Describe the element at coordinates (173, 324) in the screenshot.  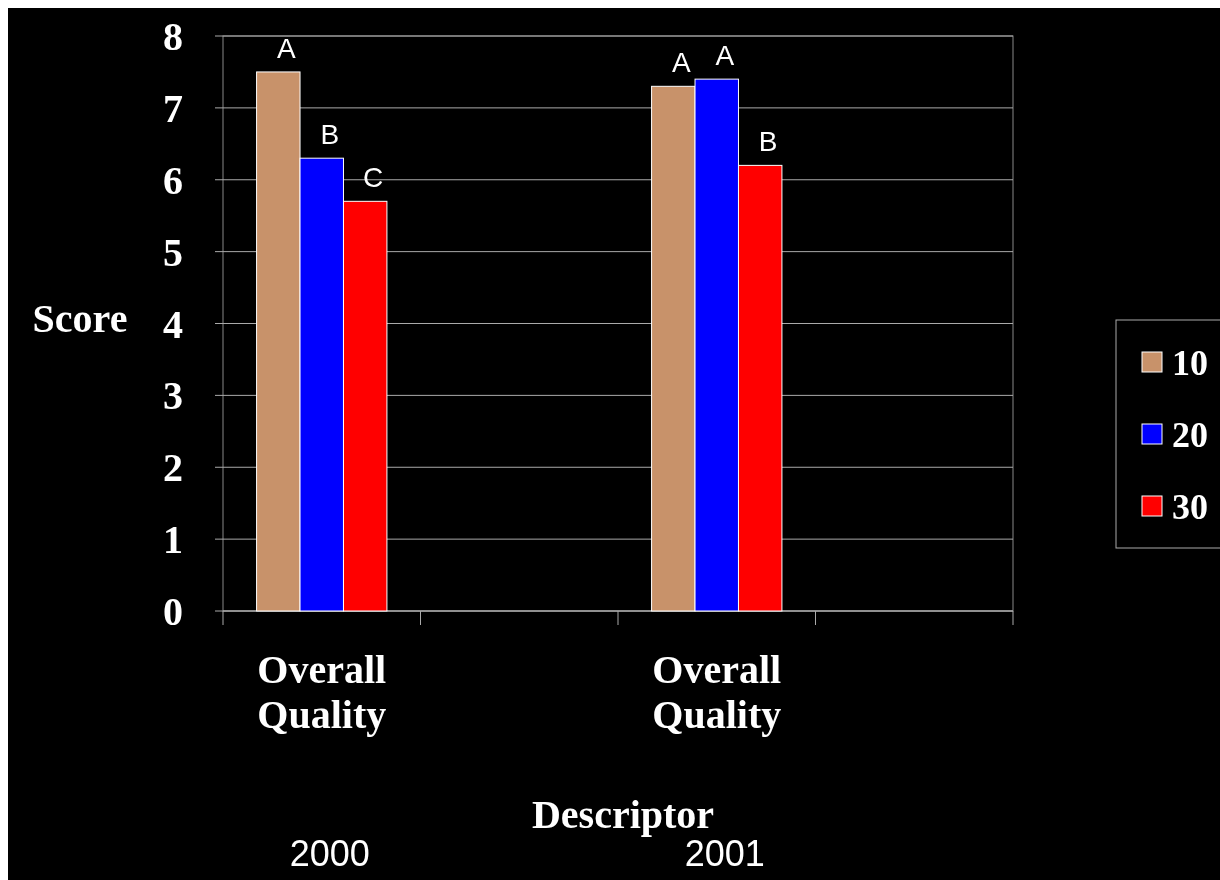
I see `y-tick-label: 4` at that location.